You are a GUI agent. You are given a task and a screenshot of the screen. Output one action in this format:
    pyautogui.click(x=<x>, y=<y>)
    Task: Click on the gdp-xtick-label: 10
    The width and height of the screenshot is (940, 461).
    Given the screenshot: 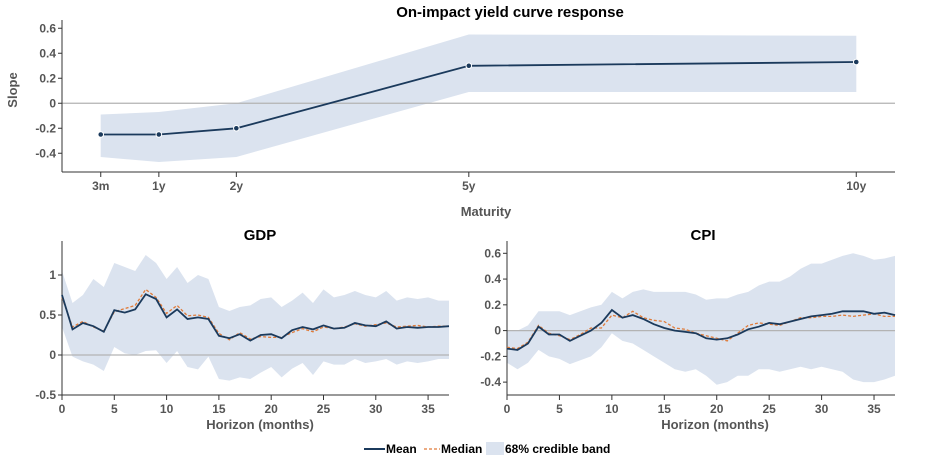 What is the action you would take?
    pyautogui.click(x=167, y=409)
    